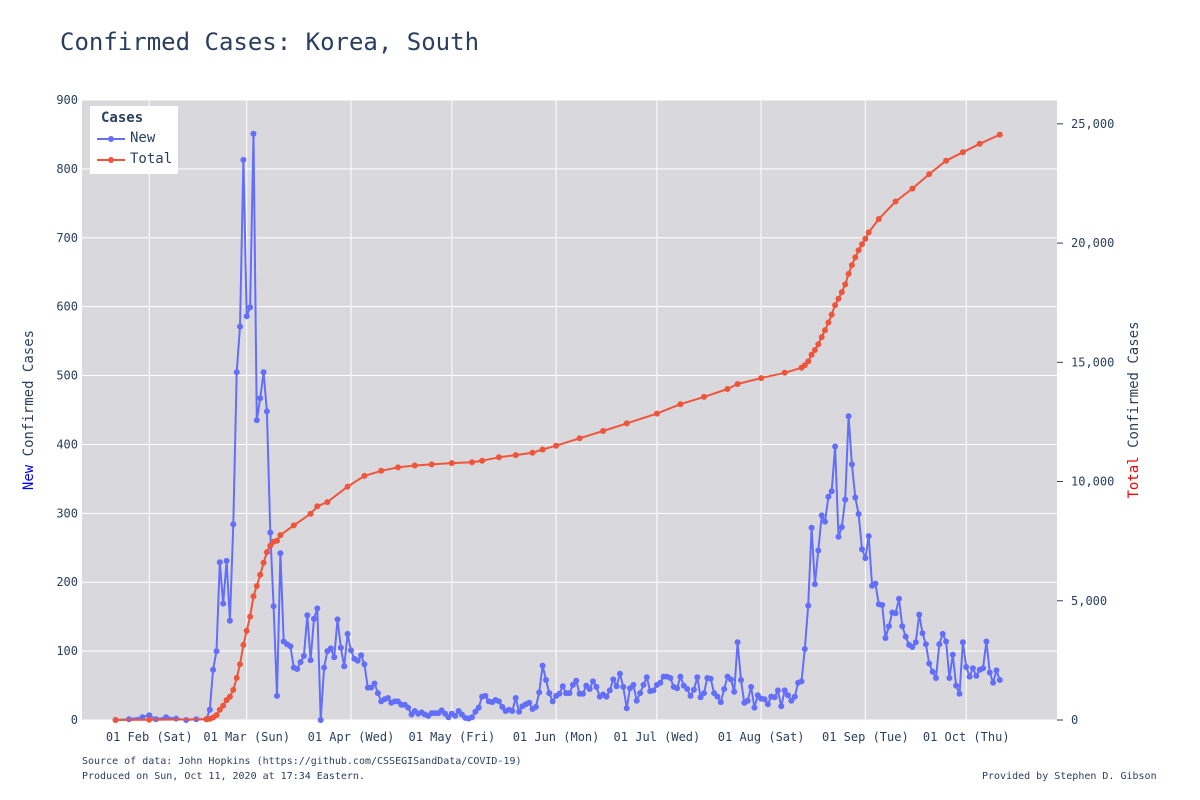  I want to click on y-axis-right-label: Total Confirmed Cases, so click(1134, 409).